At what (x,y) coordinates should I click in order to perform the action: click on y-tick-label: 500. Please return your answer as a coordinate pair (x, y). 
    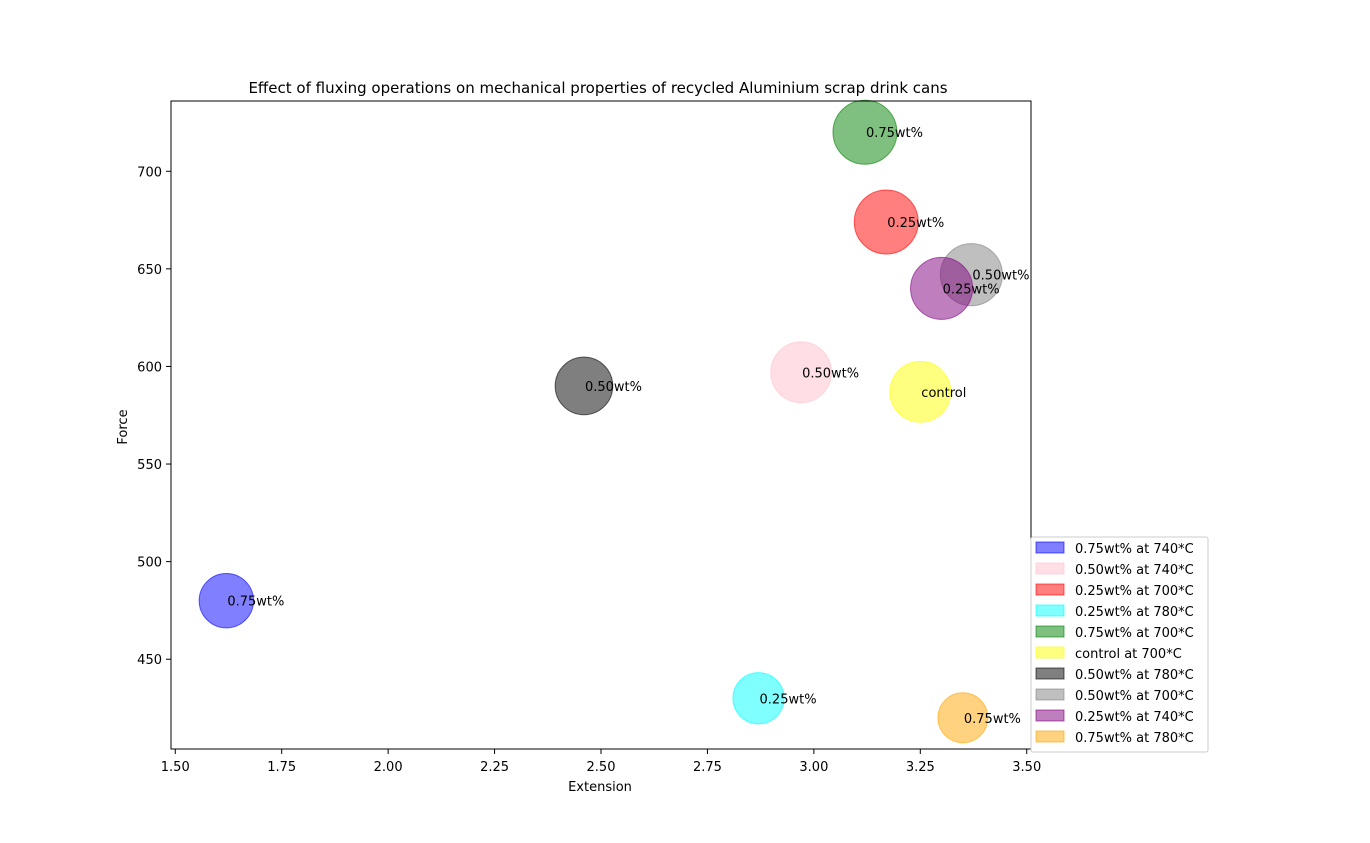
    Looking at the image, I should click on (149, 563).